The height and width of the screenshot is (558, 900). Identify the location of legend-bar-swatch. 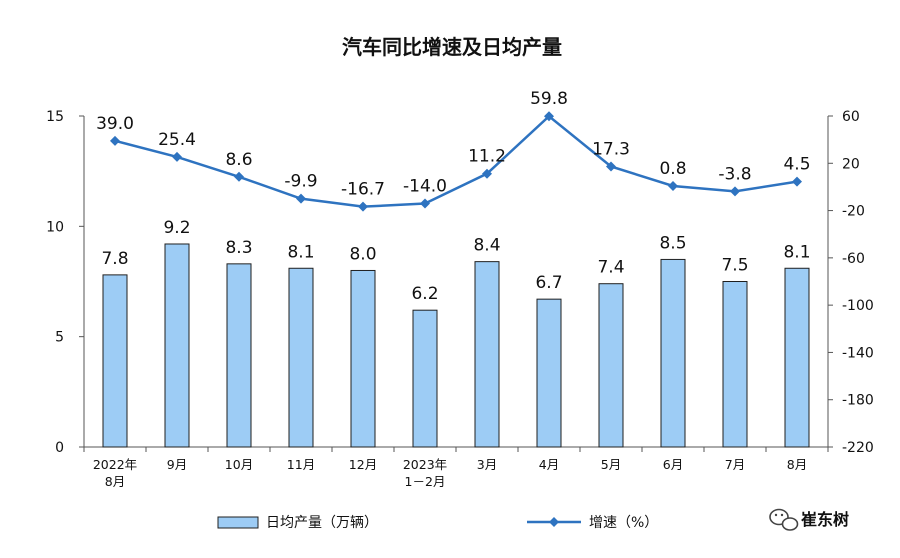
(238, 522).